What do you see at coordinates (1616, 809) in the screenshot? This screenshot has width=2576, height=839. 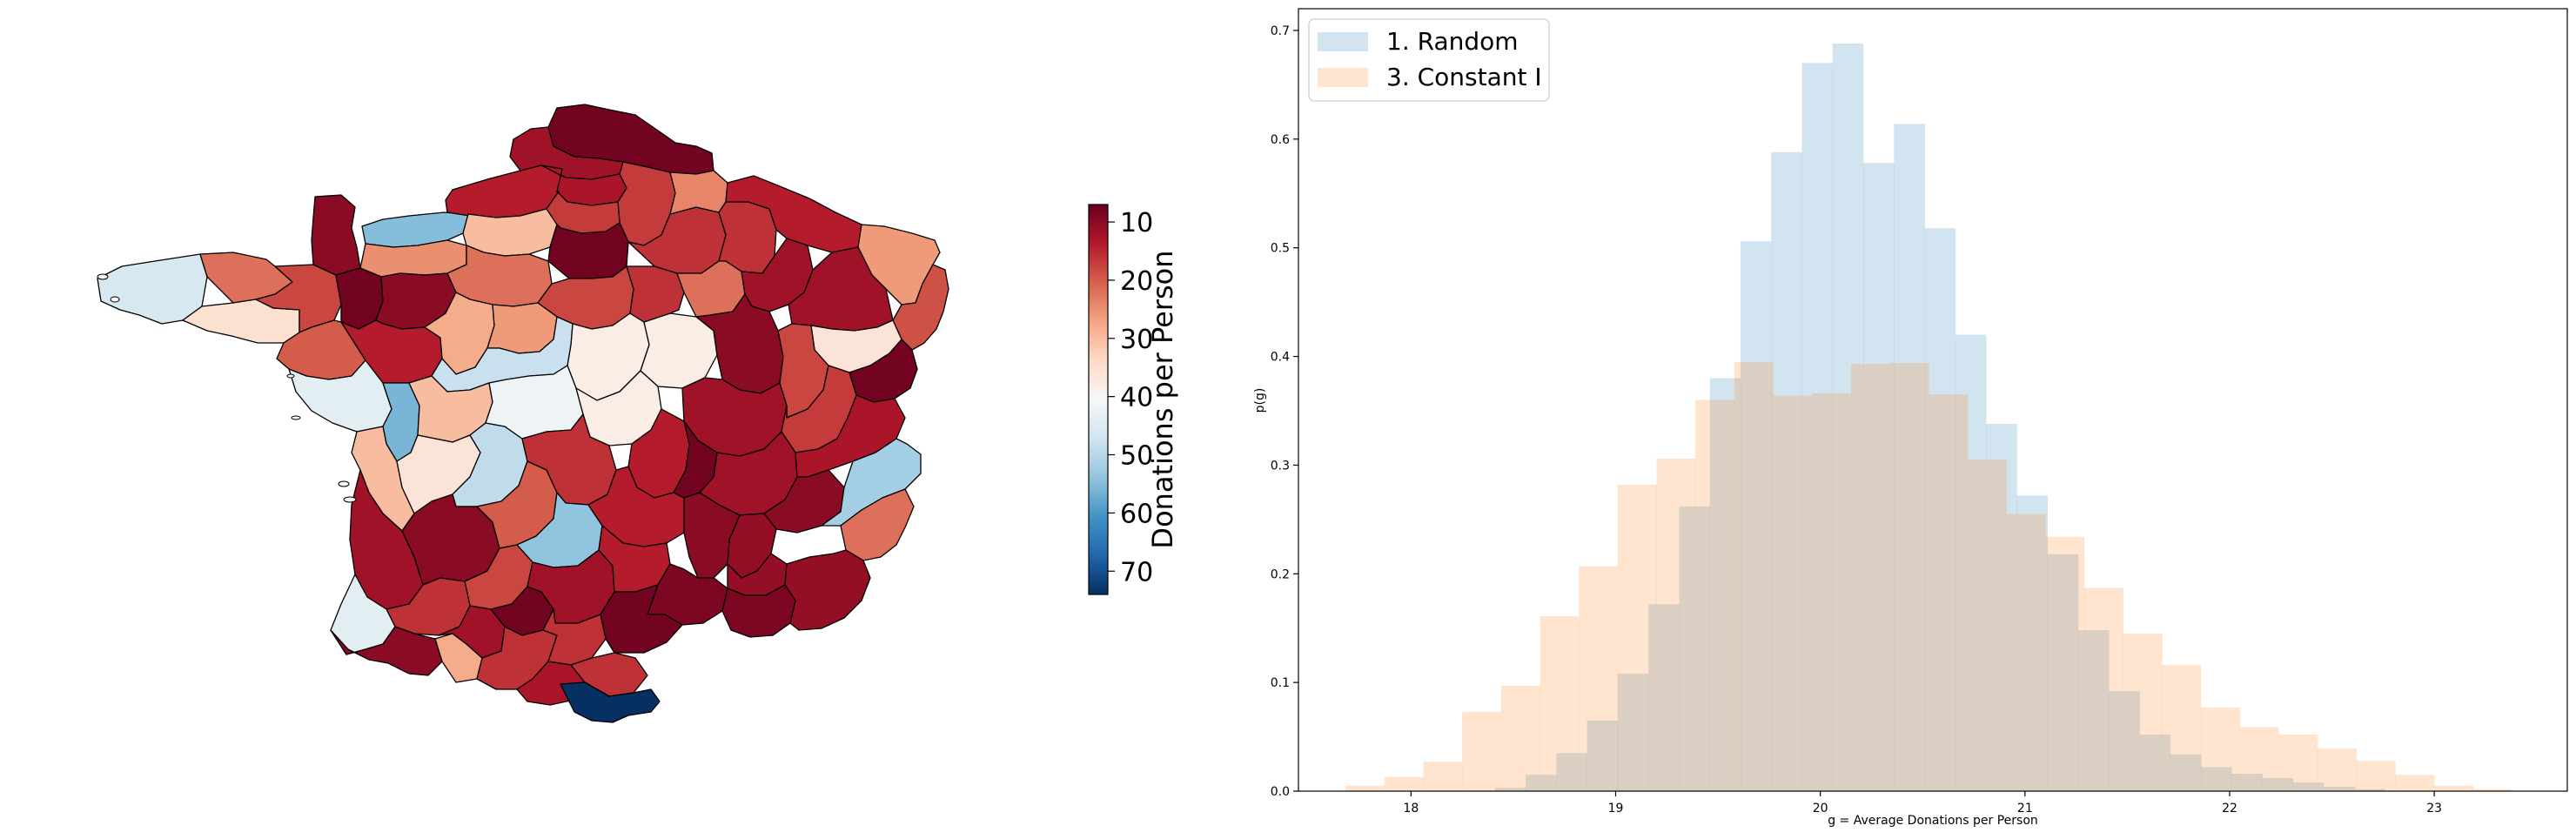 I see `x-tick-label: 19` at bounding box center [1616, 809].